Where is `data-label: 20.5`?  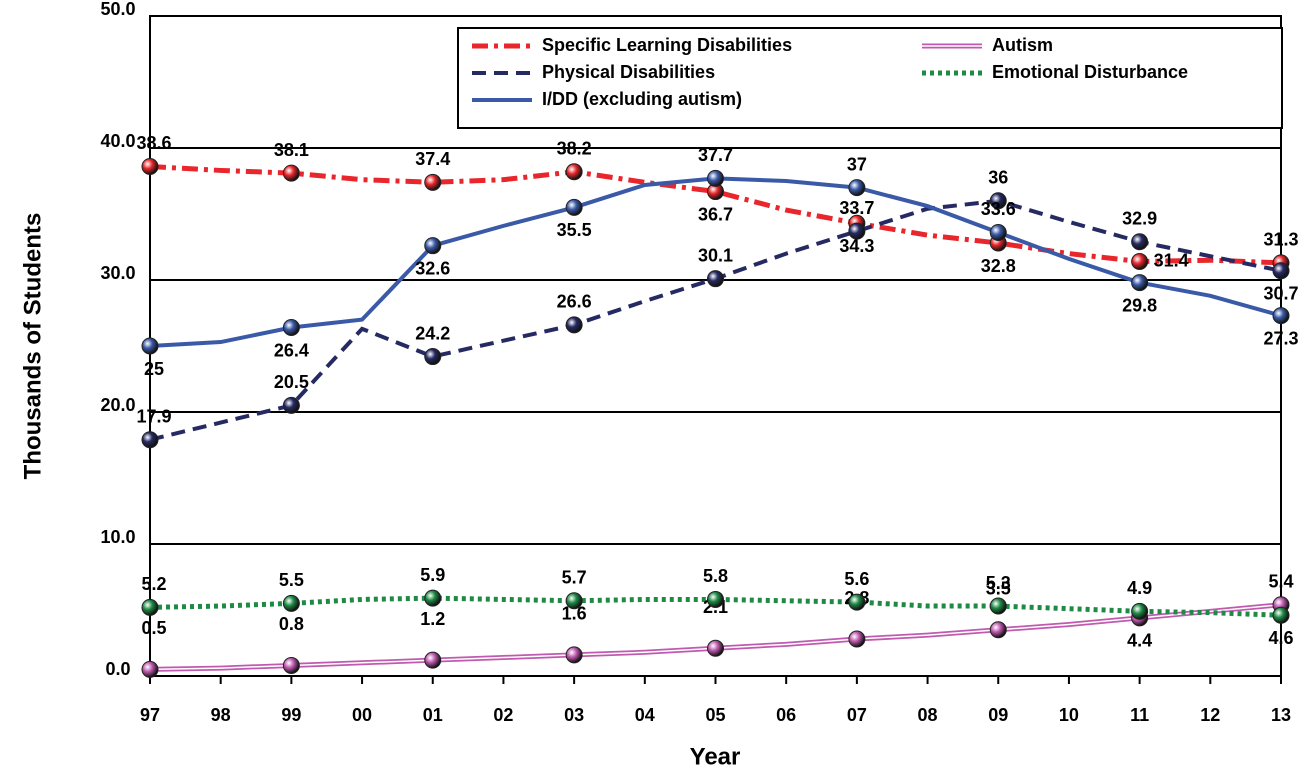
data-label: 20.5 is located at coordinates (291, 382).